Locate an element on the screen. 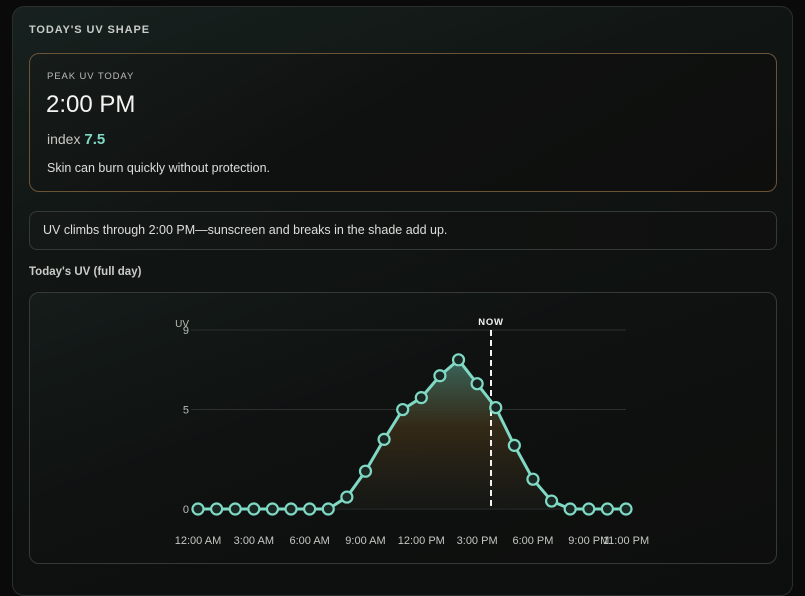 This screenshot has width=805, height=596. y-tick-label: 0 is located at coordinates (186, 510).